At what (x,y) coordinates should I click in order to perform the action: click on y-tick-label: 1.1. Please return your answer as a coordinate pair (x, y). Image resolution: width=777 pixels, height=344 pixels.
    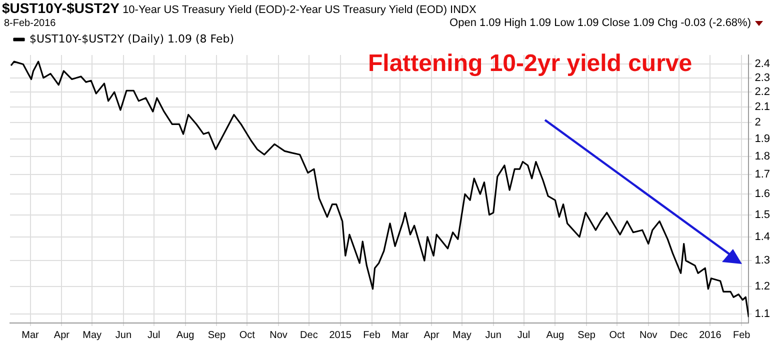
    Looking at the image, I should click on (762, 314).